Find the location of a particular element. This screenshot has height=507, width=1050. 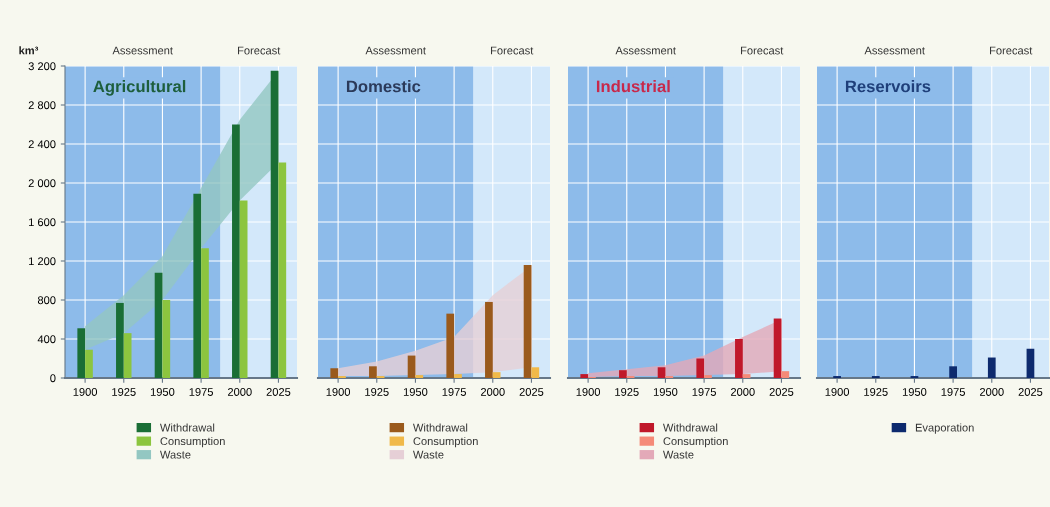

legend-label: Evaporation is located at coordinates (944, 428).